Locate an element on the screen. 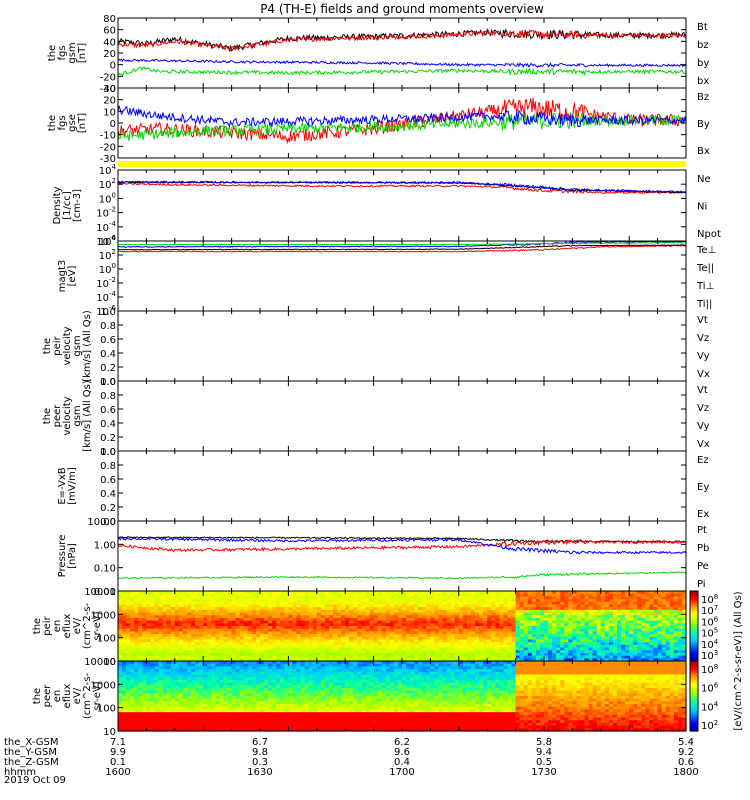 This screenshot has height=800, width=750. y-tick-label: 0.10 is located at coordinates (105, 569).